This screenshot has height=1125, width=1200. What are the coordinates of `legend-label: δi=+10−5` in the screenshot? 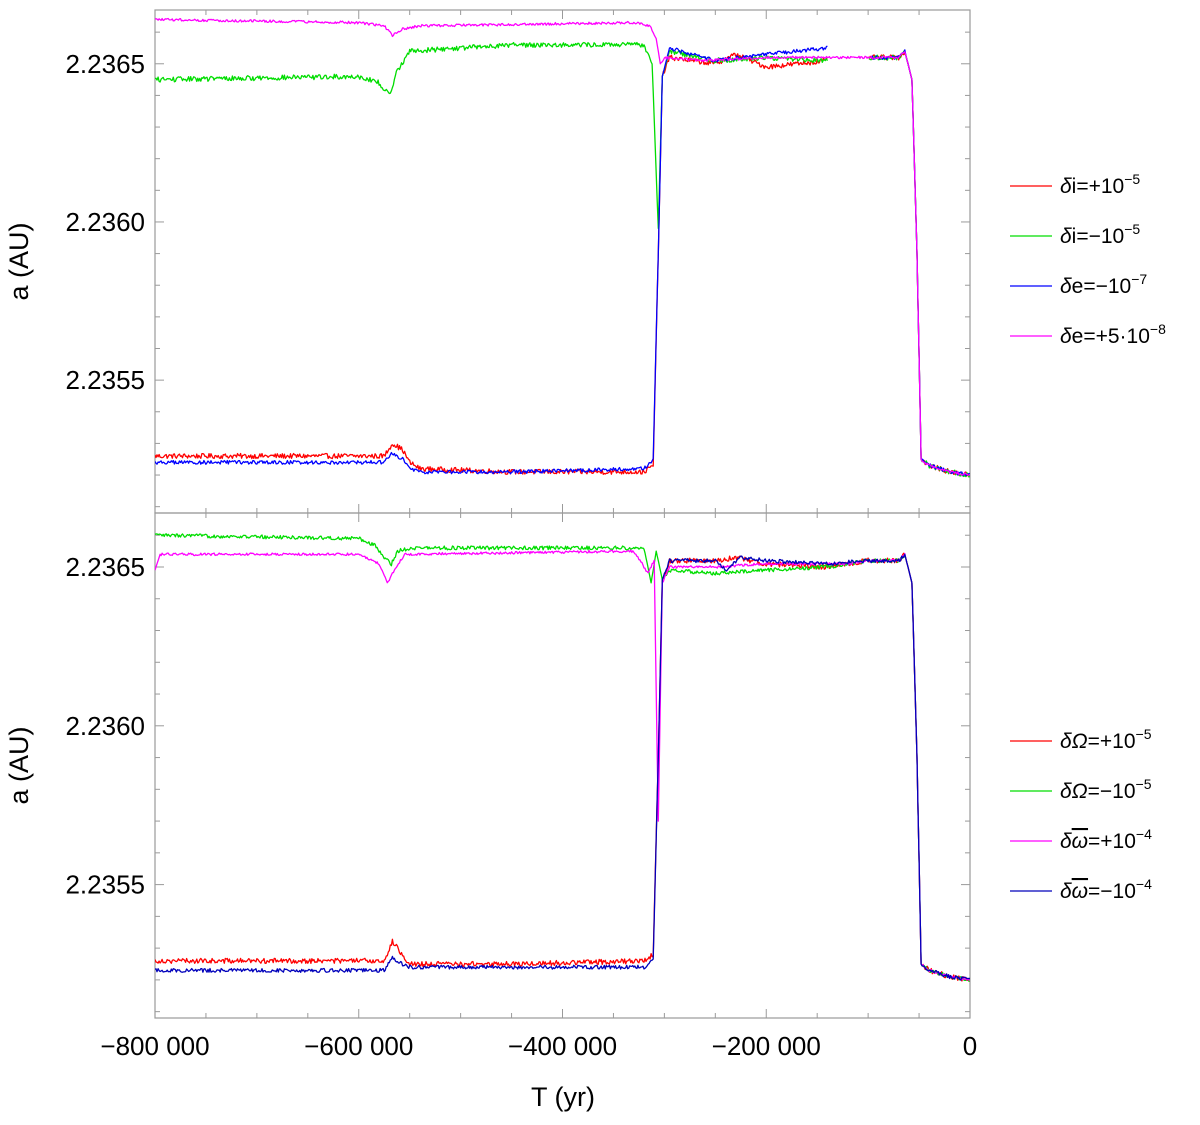 It's located at (1100, 184).